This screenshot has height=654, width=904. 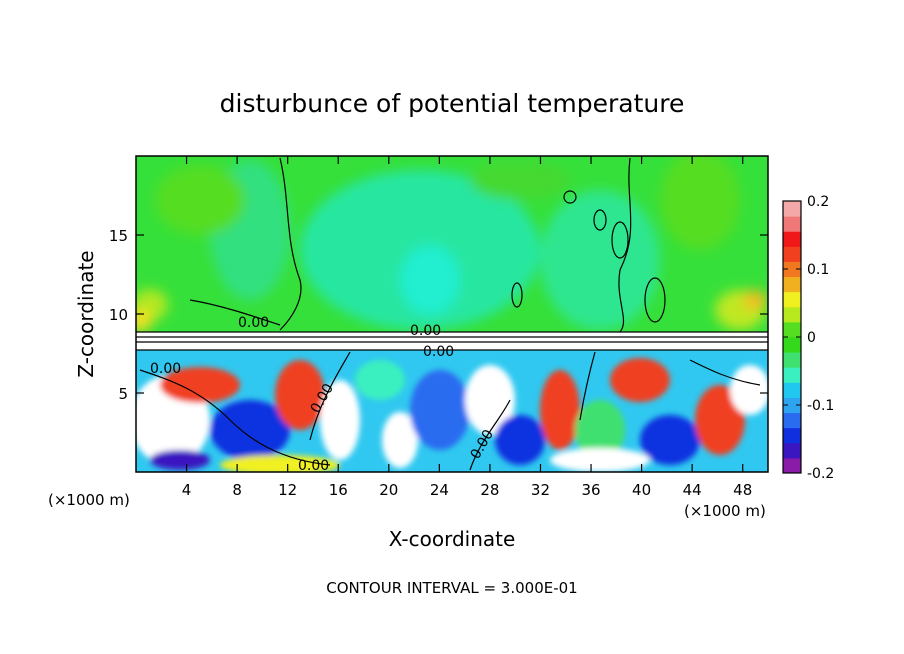 What do you see at coordinates (820, 474) in the screenshot?
I see `colorbar-tick-label: -0.2` at bounding box center [820, 474].